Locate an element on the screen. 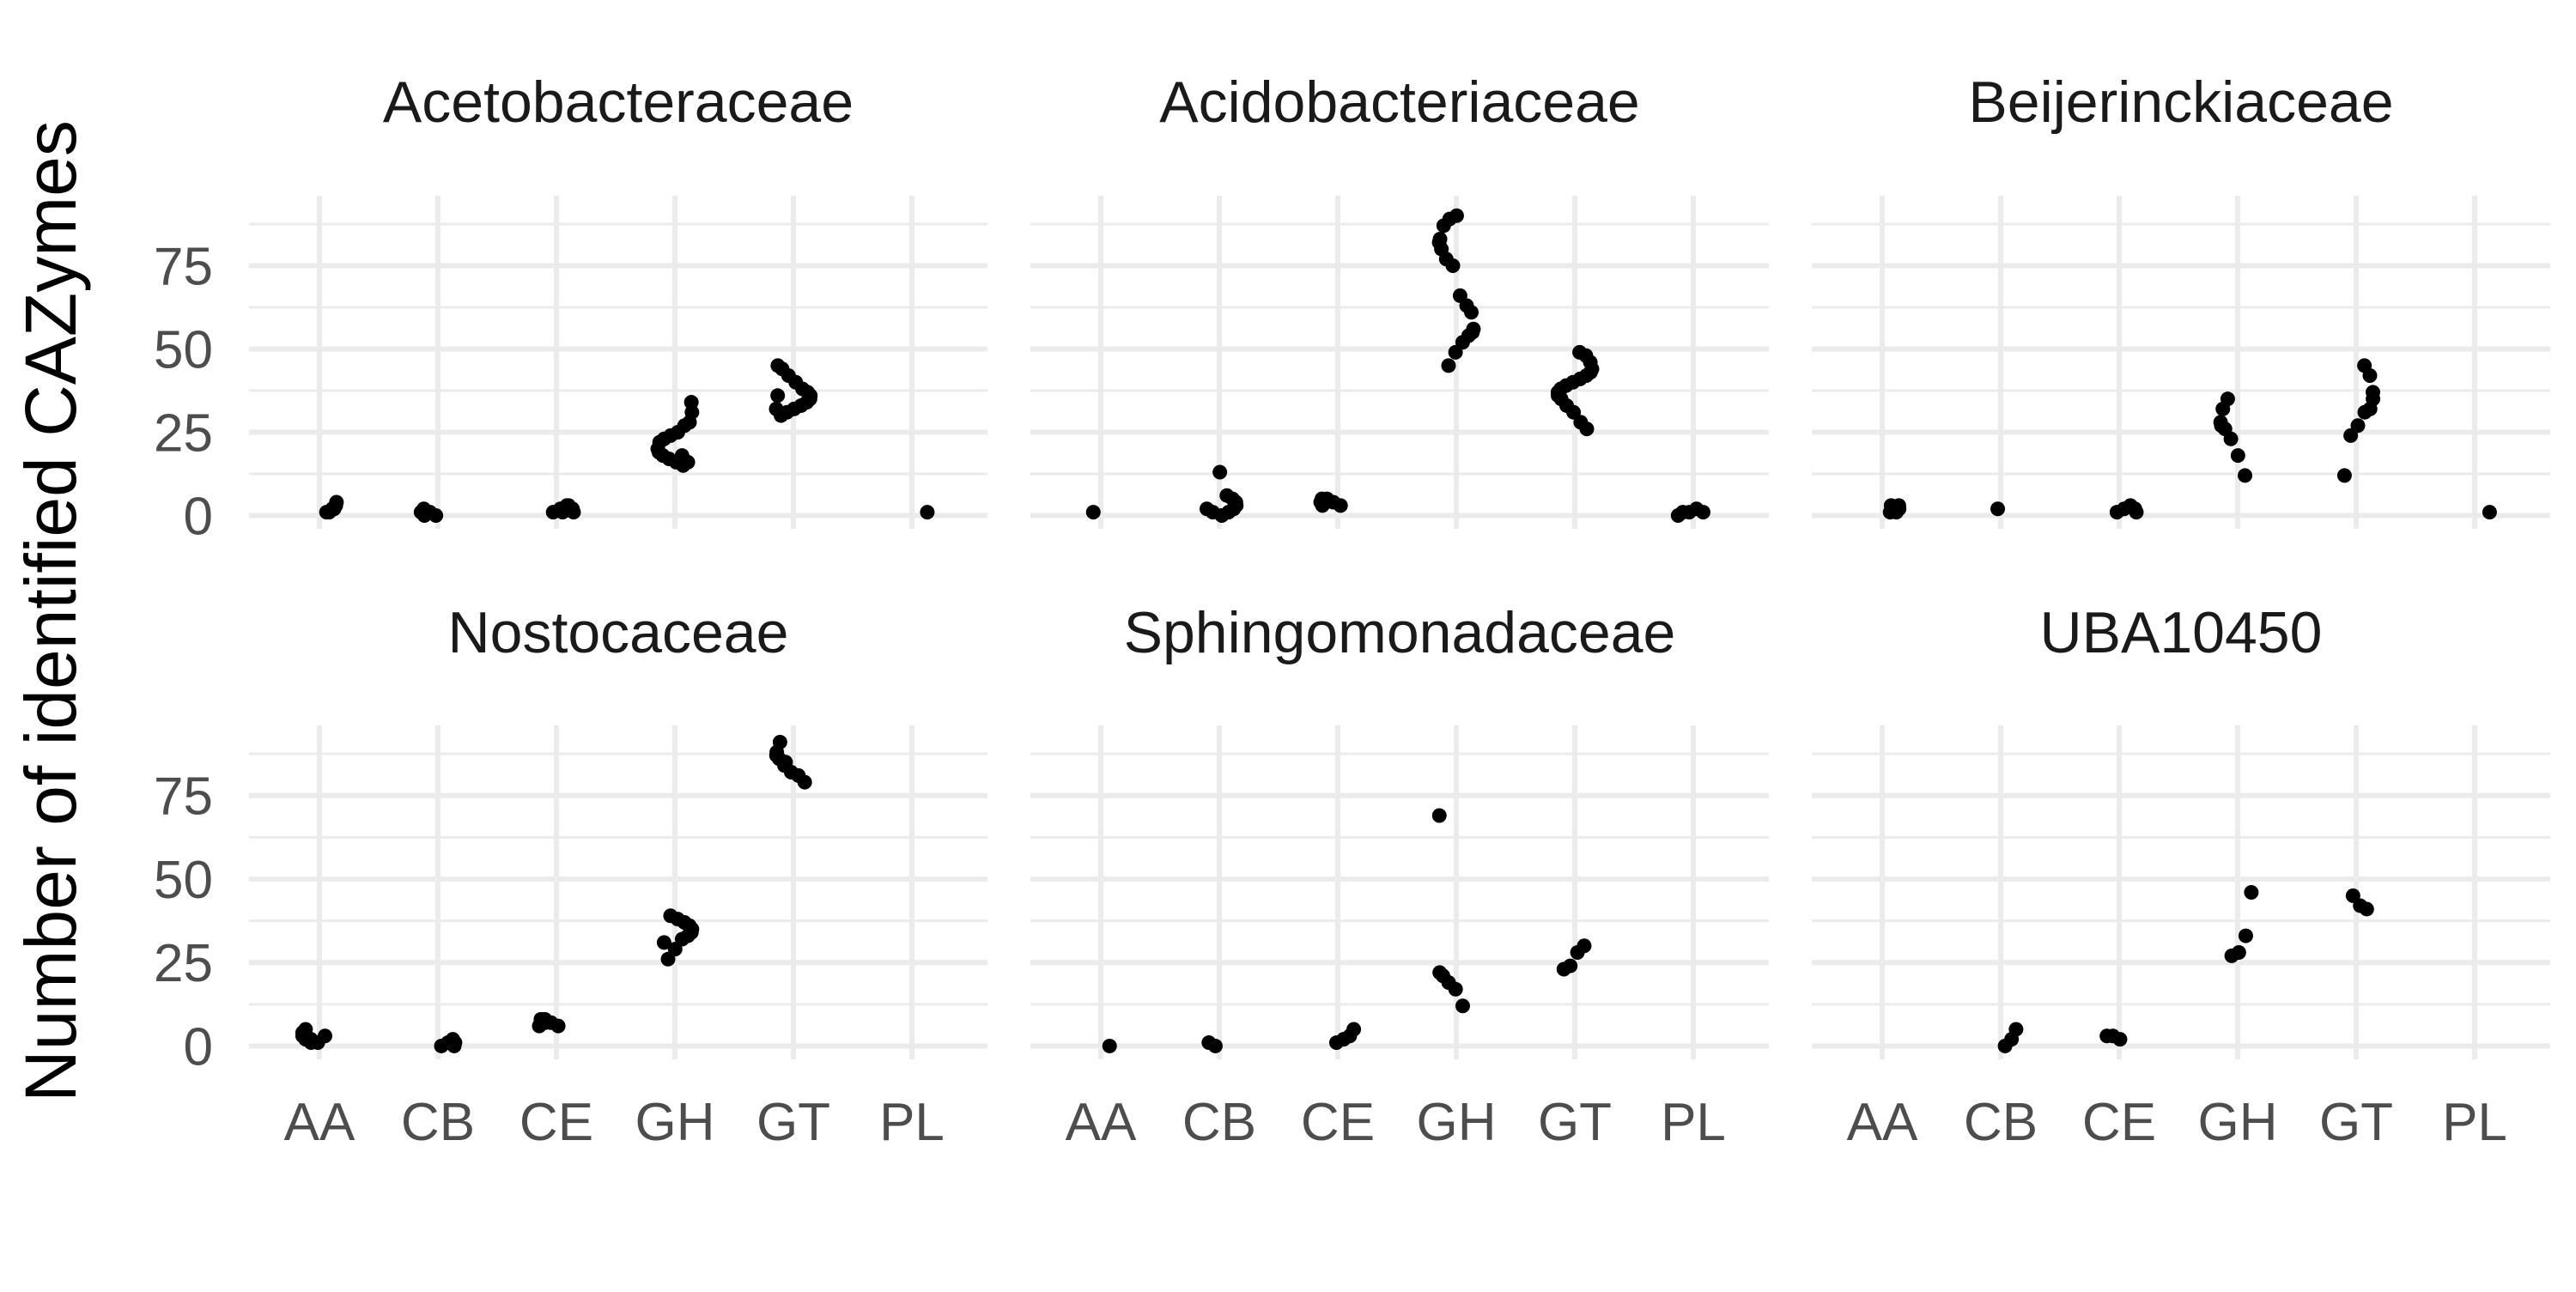 This screenshot has height=1292, width=2576. panel-uba10450: UBA10450 AA CB CE GH GT PL is located at coordinates (2181, 876).